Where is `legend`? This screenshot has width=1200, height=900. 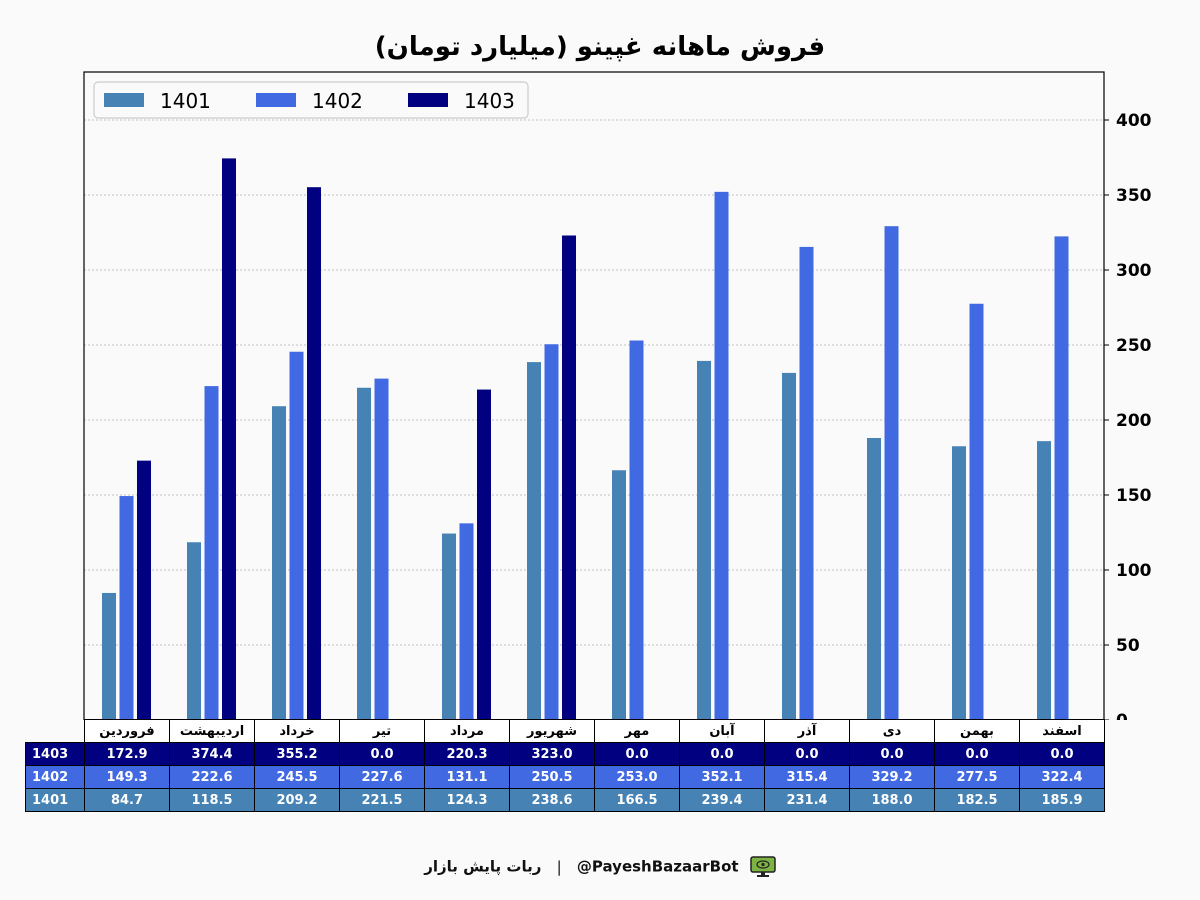 legend is located at coordinates (311, 100).